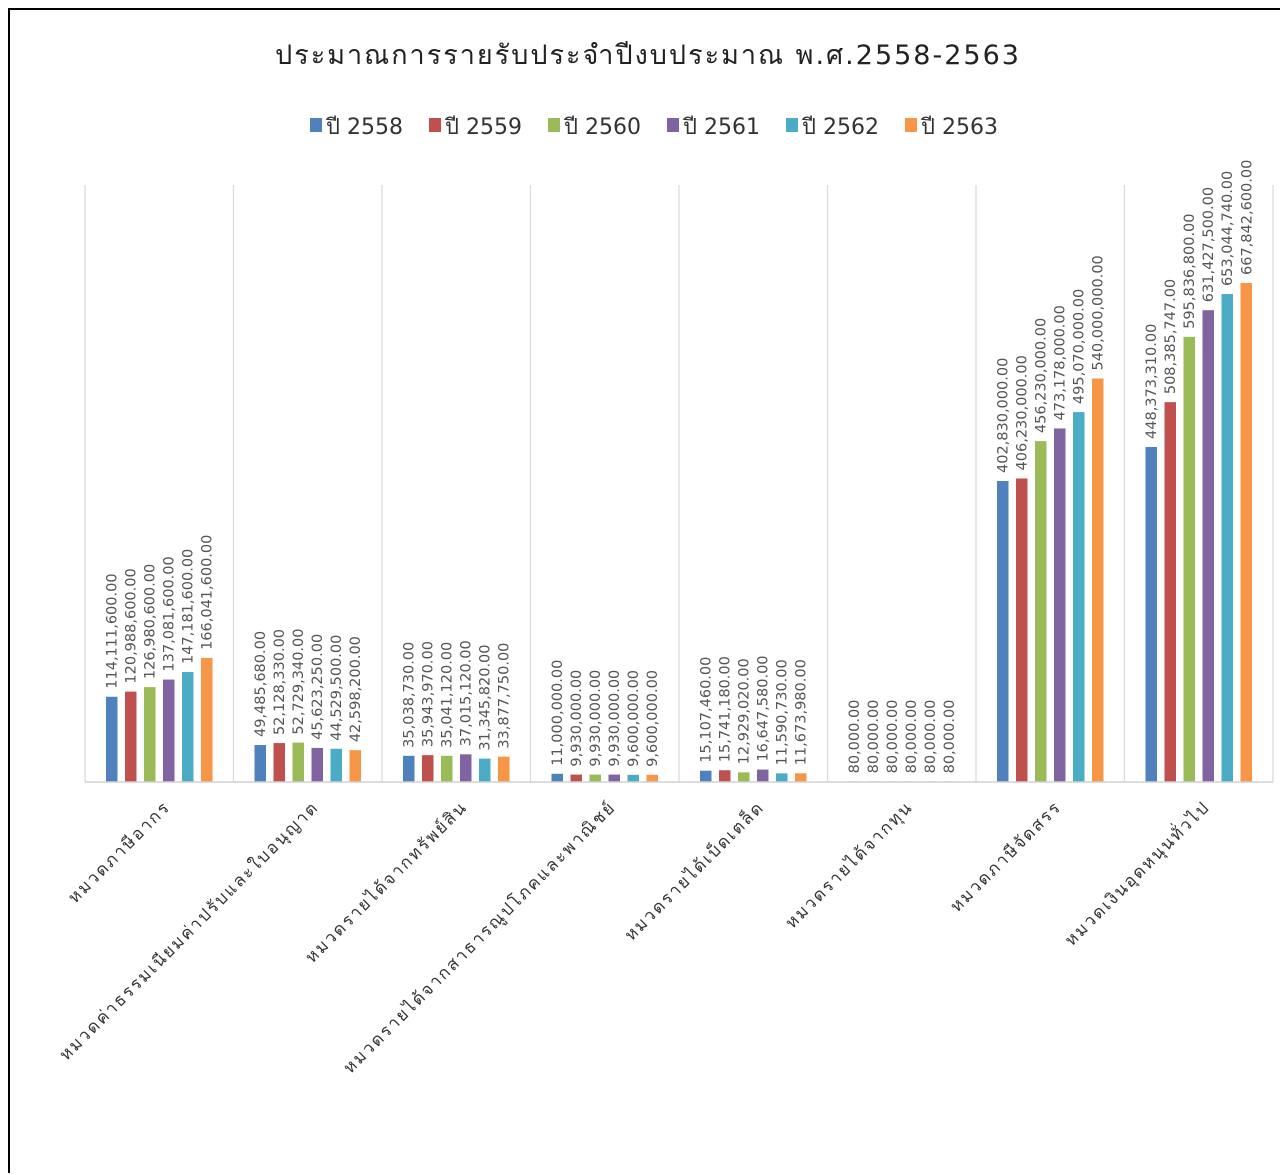 The width and height of the screenshot is (1282, 1175). Describe the element at coordinates (602, 127) in the screenshot. I see `legend-label: ปี 2560` at that location.